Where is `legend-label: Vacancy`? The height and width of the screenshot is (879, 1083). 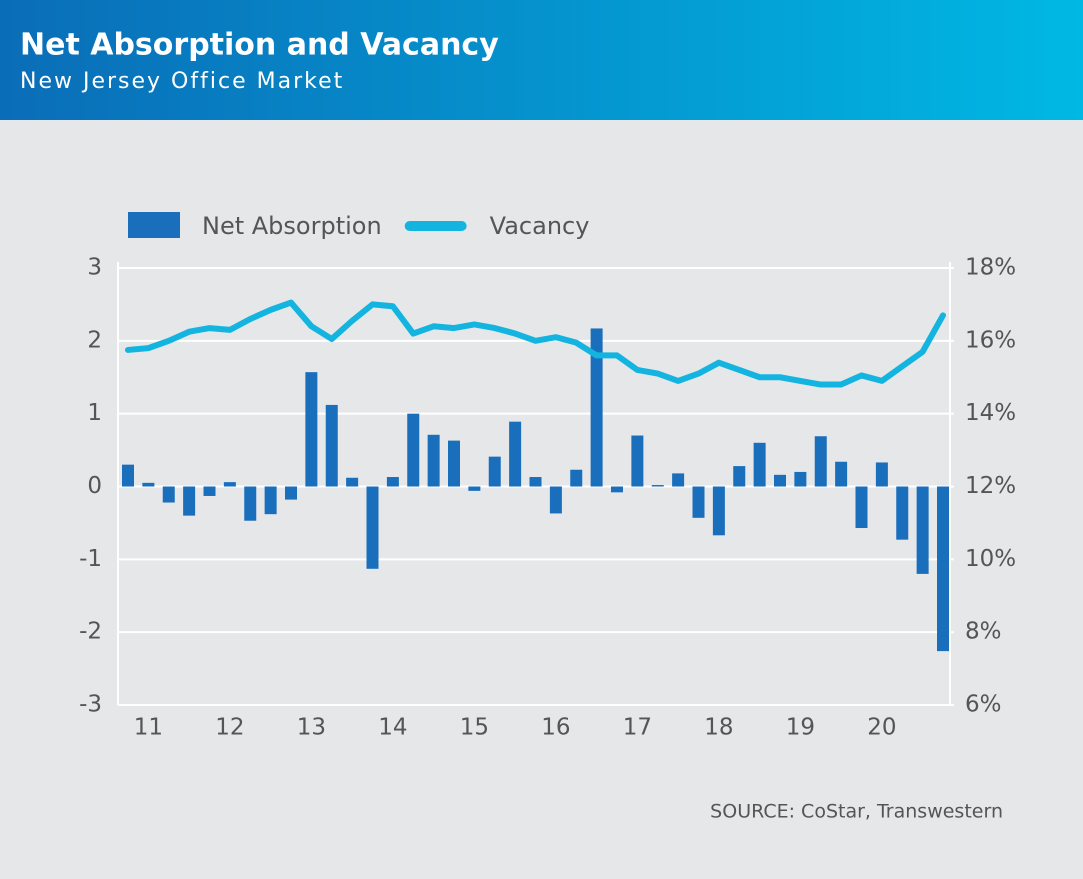
legend-label: Vacancy is located at coordinates (540, 226).